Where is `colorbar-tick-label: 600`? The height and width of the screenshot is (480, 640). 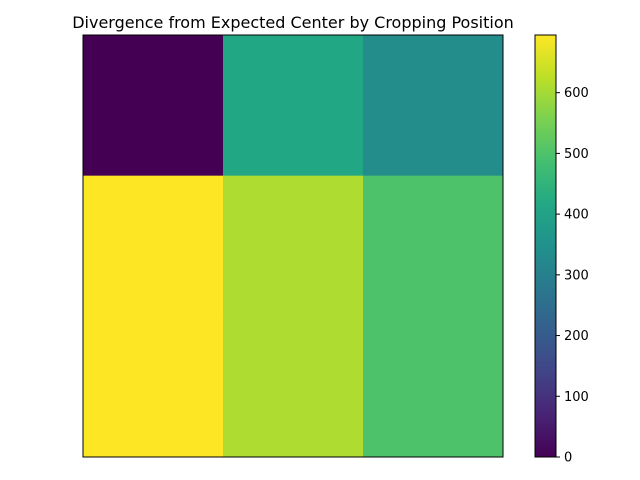
colorbar-tick-label: 600 is located at coordinates (576, 93).